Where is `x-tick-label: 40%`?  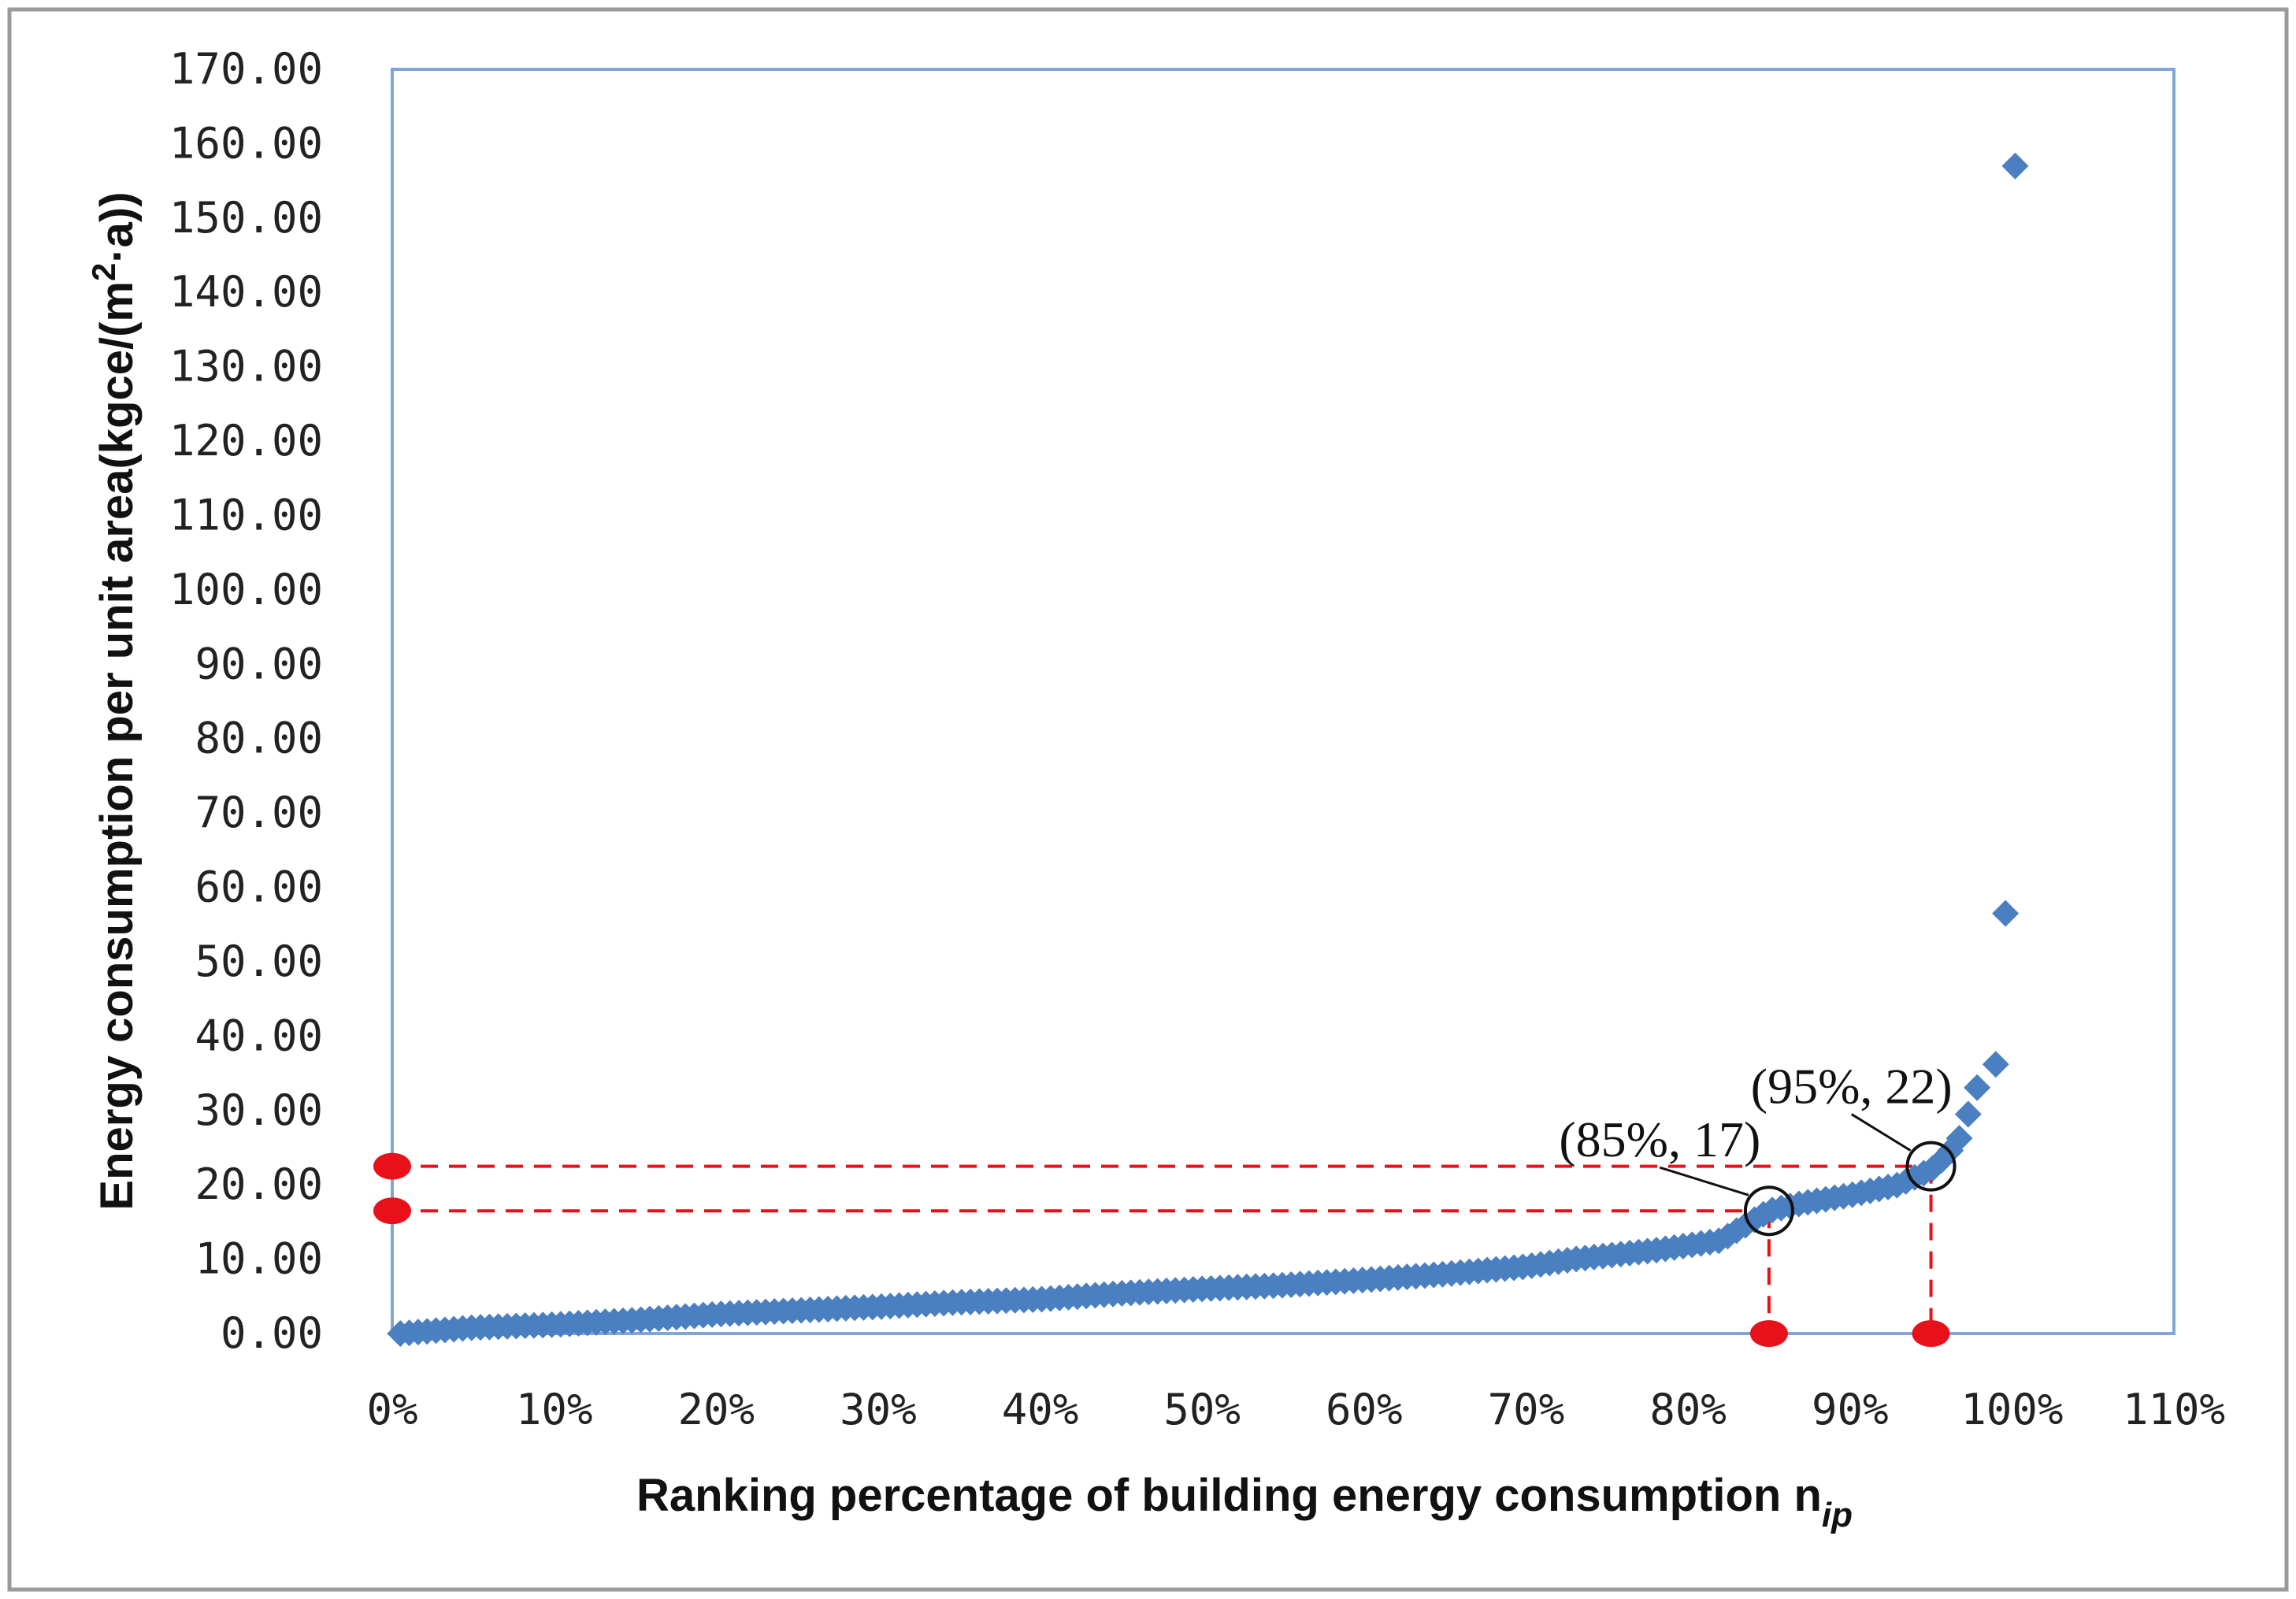
x-tick-label: 40% is located at coordinates (1040, 1409).